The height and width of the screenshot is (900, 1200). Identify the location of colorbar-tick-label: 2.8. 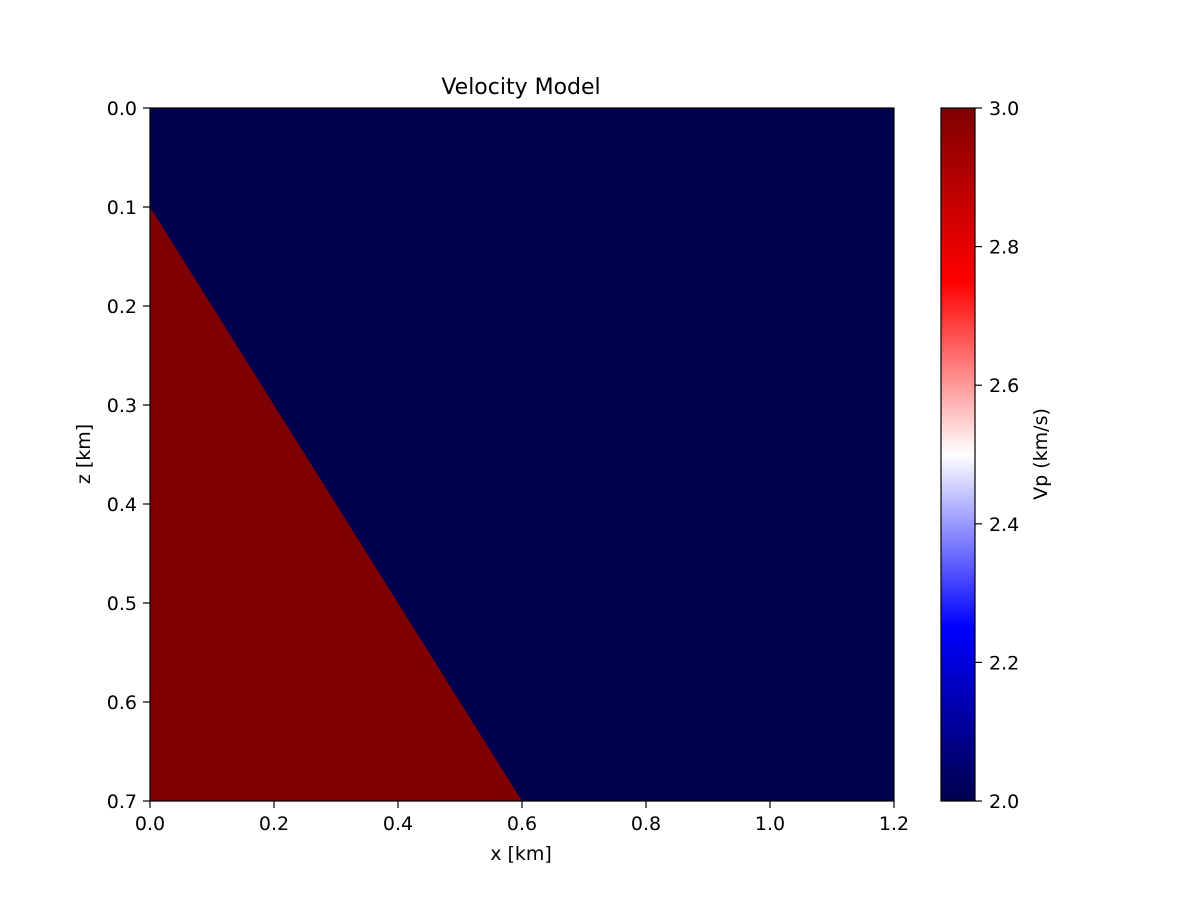
(1004, 248).